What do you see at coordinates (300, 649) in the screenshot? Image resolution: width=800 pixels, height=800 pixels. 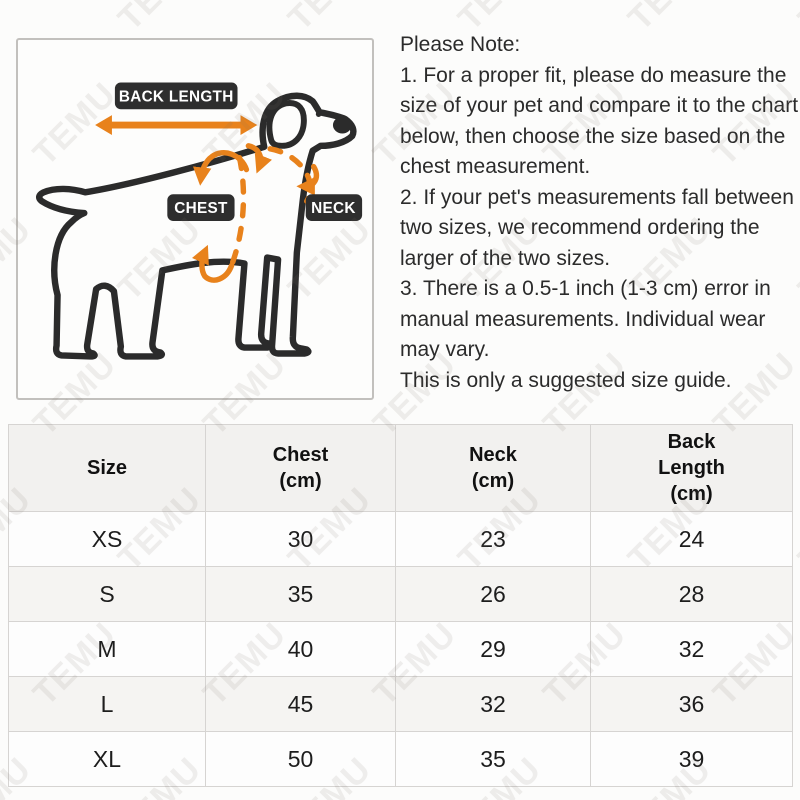 I see `chest-cell: 40` at bounding box center [300, 649].